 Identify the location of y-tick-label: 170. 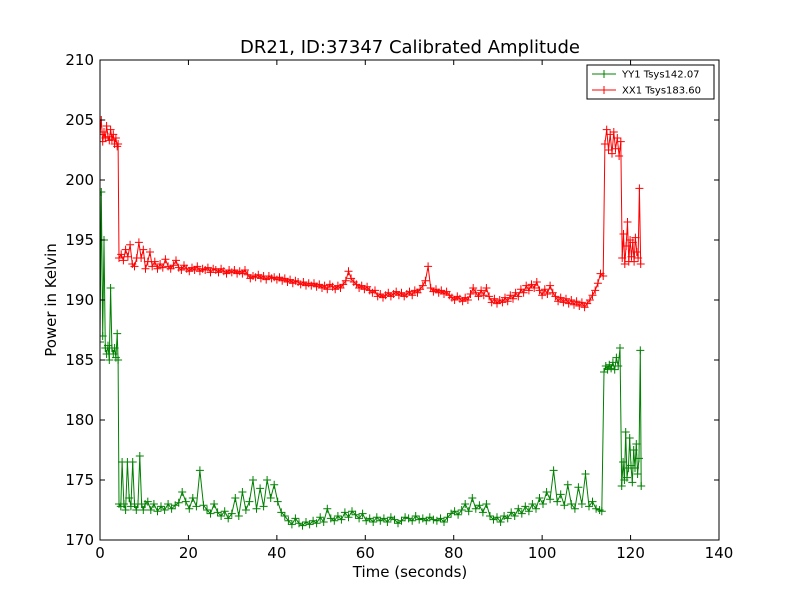
(79, 540).